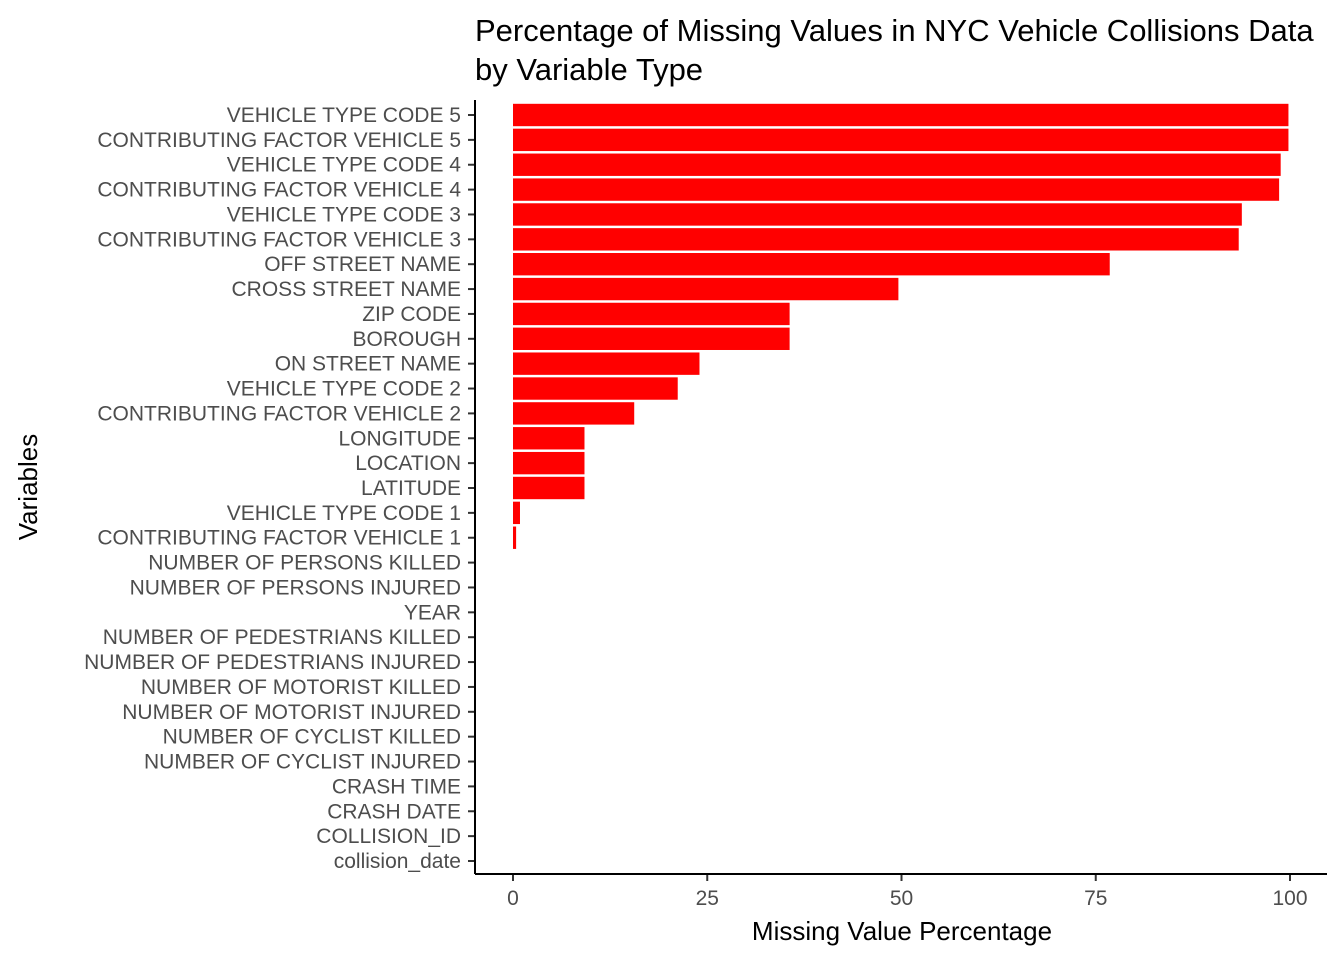  What do you see at coordinates (589, 69) in the screenshot?
I see `chart-title-line-2: by Variable Type` at bounding box center [589, 69].